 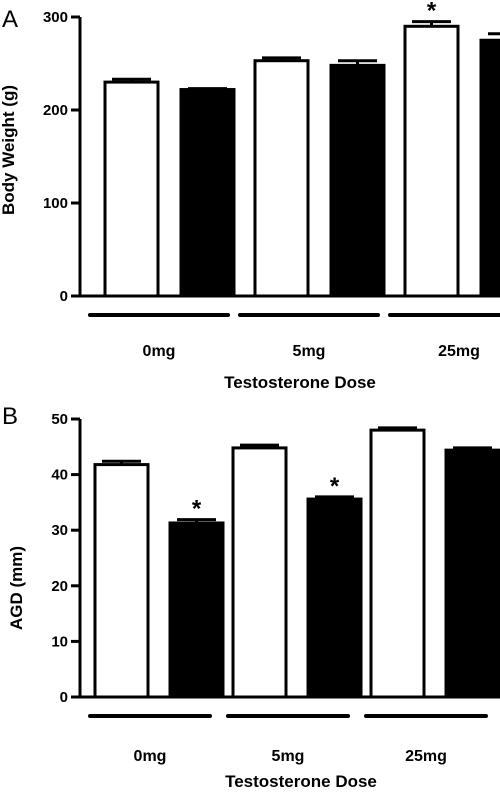 What do you see at coordinates (59, 586) in the screenshot?
I see `y-tick-label-b: 20` at bounding box center [59, 586].